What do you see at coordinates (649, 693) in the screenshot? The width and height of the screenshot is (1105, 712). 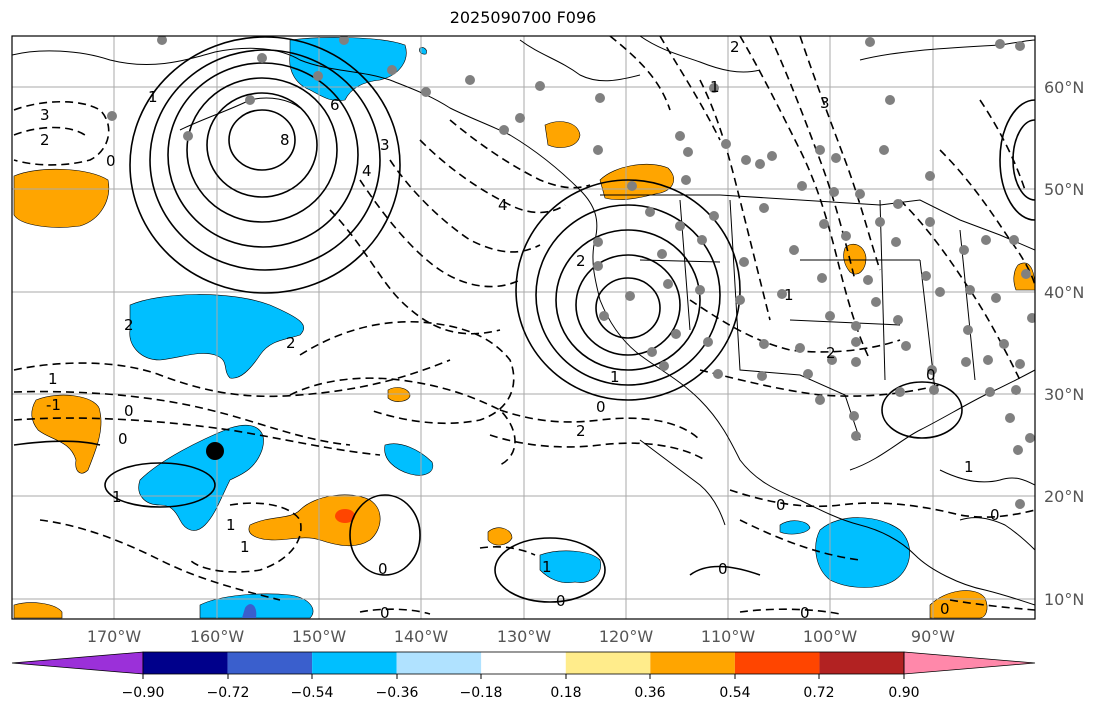 I see `colorbar-tick-label: 0.36` at bounding box center [649, 693].